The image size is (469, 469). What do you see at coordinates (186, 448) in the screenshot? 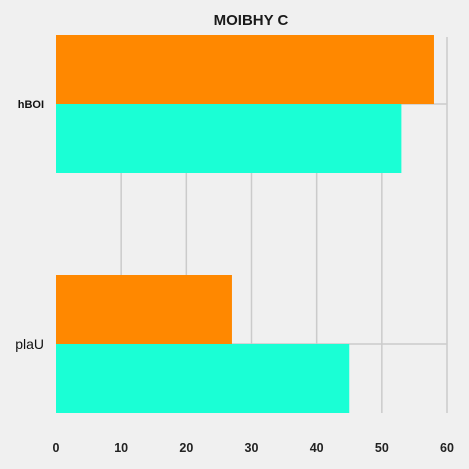
I see `x-tick-label-20: 20` at bounding box center [186, 448].